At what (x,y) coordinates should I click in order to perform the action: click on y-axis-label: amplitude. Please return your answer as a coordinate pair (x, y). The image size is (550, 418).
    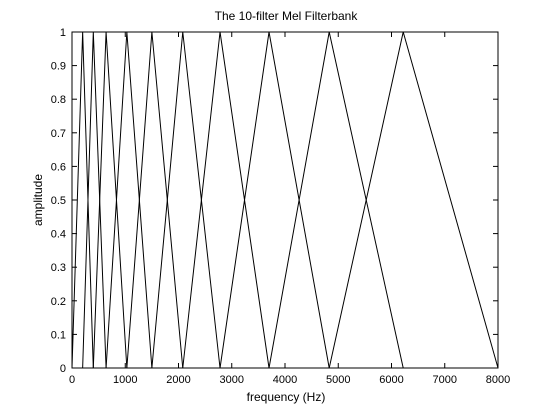
    Looking at the image, I should click on (38, 200).